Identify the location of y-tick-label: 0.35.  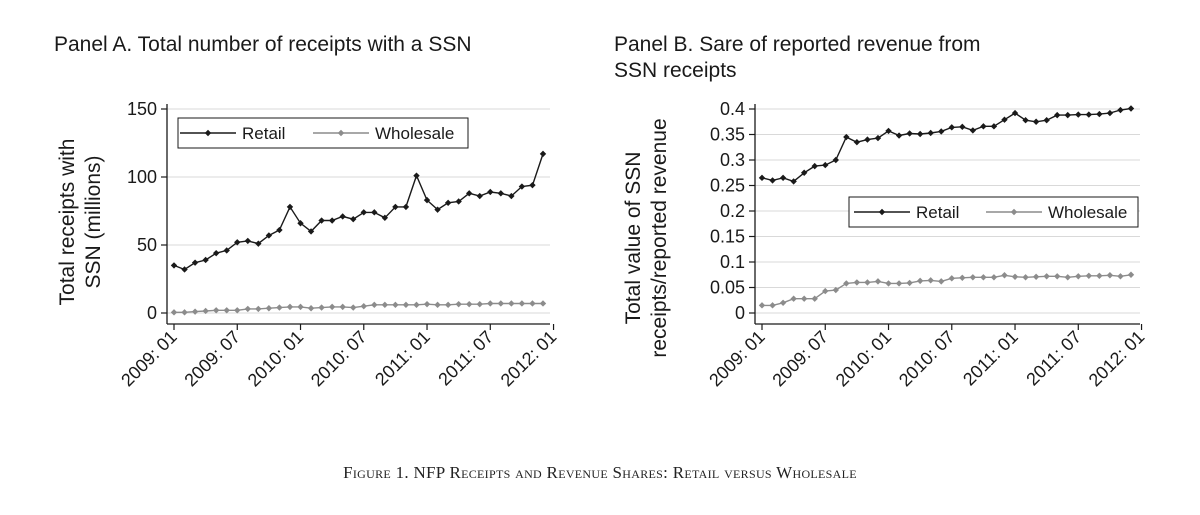
(727, 135).